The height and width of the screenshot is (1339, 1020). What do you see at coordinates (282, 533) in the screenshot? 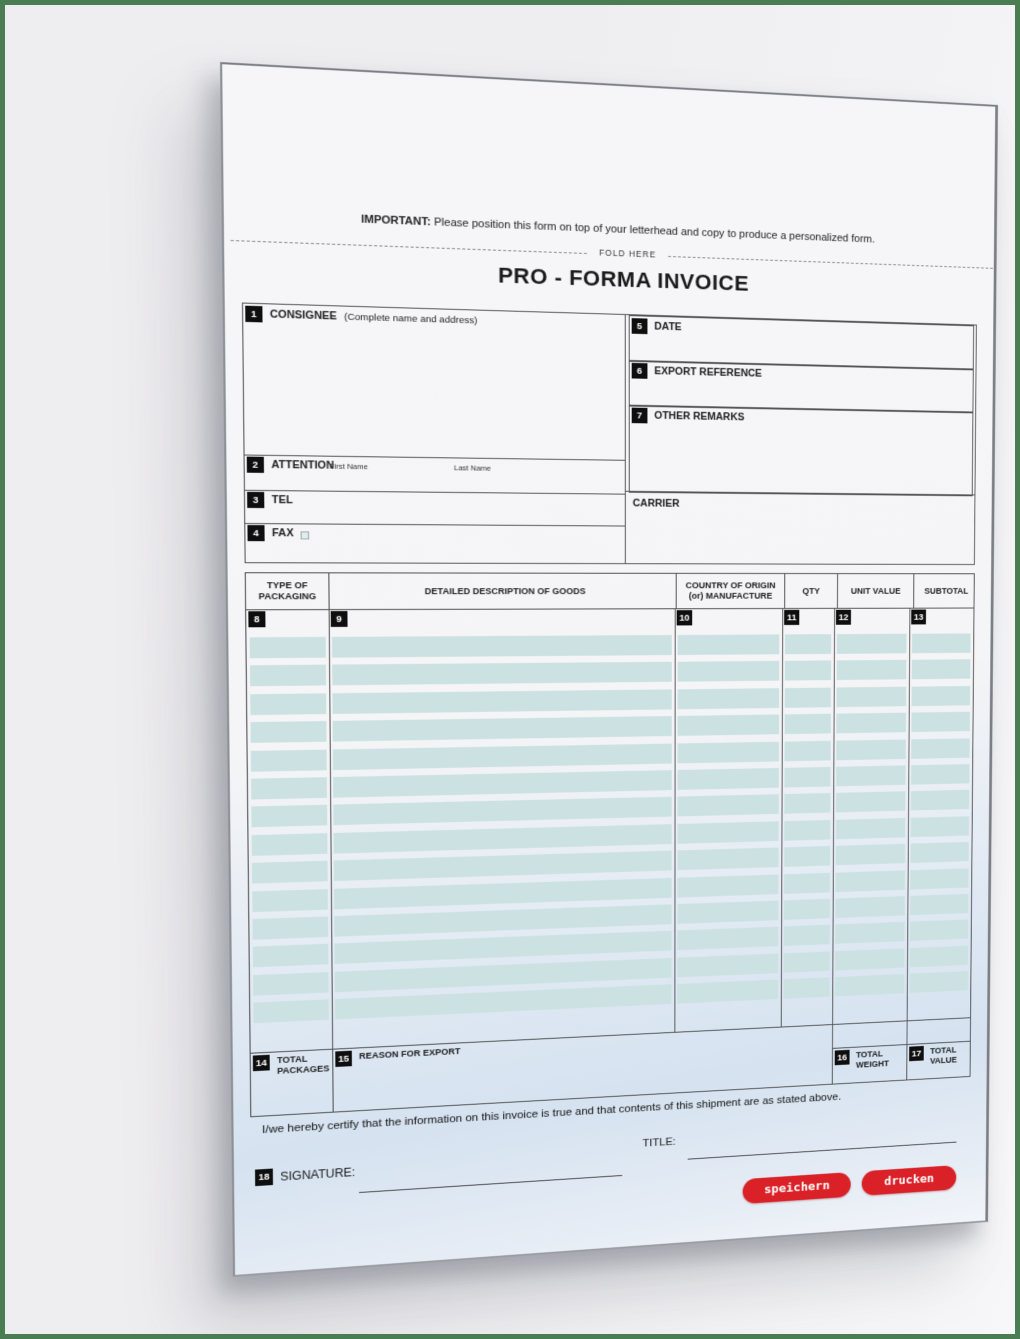
I see `fax-label: FAX` at bounding box center [282, 533].